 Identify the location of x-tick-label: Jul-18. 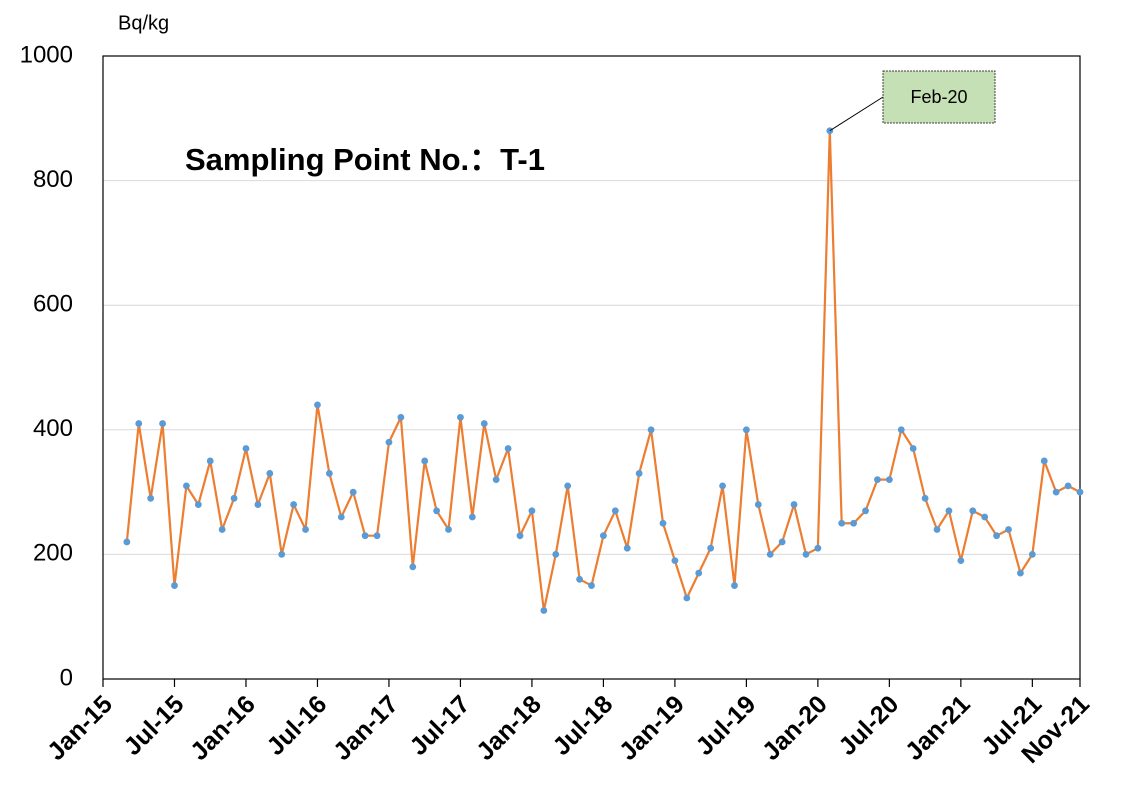
(582, 725).